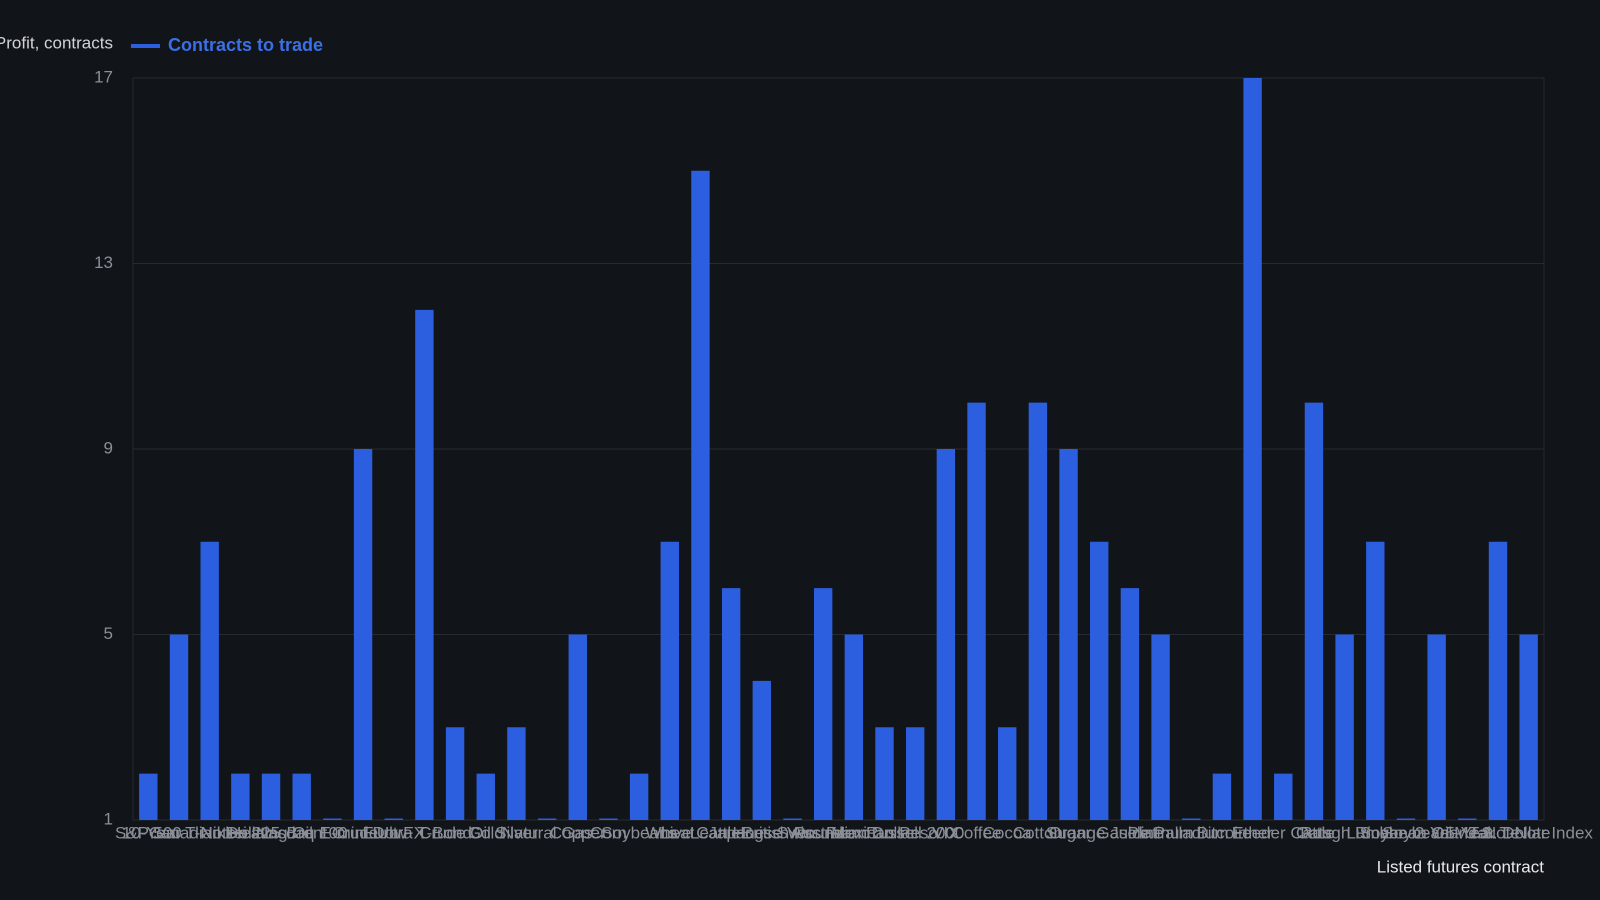 The width and height of the screenshot is (1600, 900). I want to click on x-tick-label: Mexican Peso, so click(884, 832).